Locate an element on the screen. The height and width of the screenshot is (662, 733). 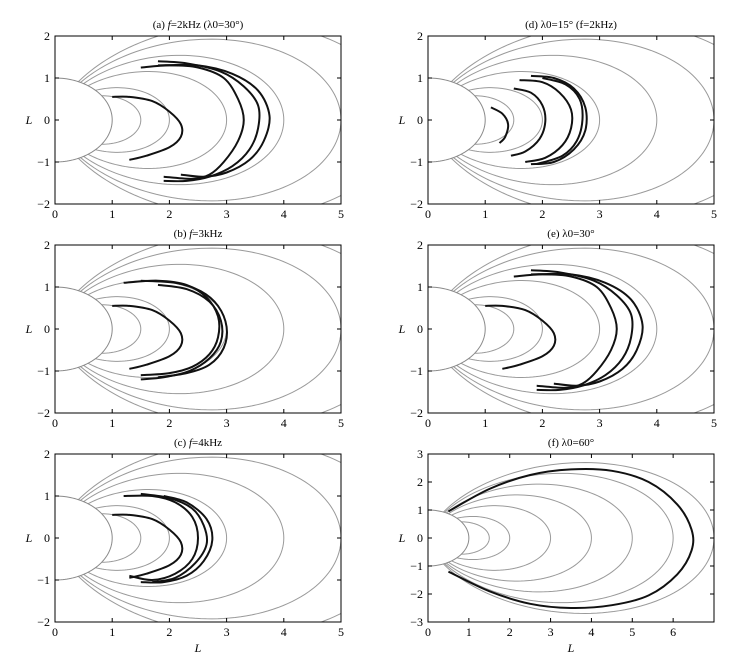
title-prefix: (d) is located at coordinates (533, 25).